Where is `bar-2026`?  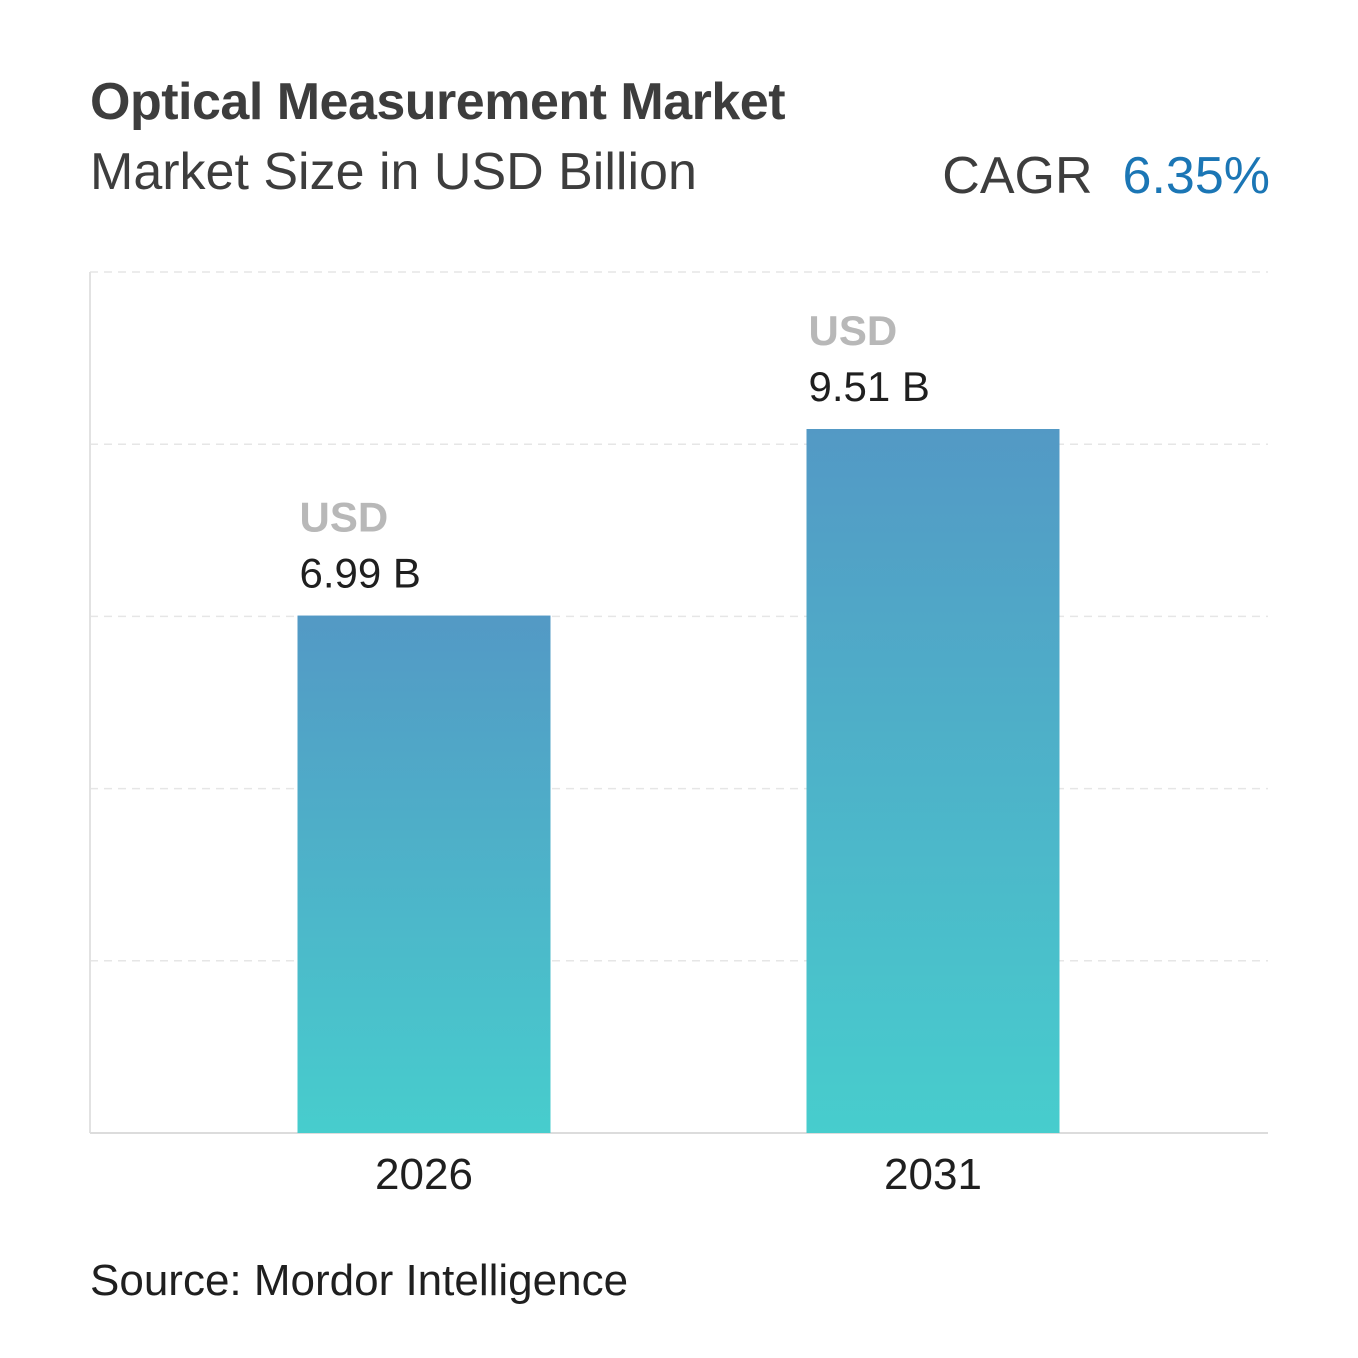
bar-2026 is located at coordinates (424, 874).